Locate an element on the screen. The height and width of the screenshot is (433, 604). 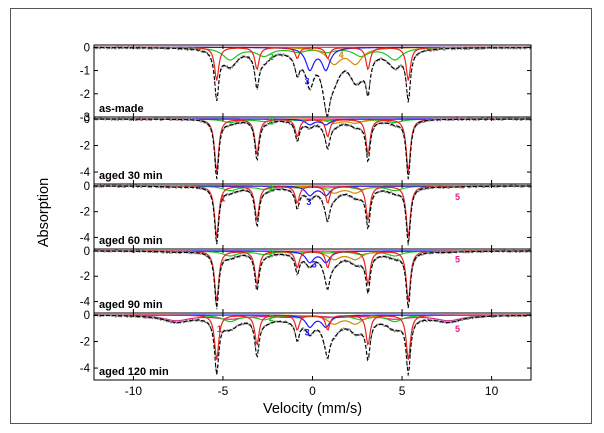
panel-label: as-made is located at coordinates (121, 109).